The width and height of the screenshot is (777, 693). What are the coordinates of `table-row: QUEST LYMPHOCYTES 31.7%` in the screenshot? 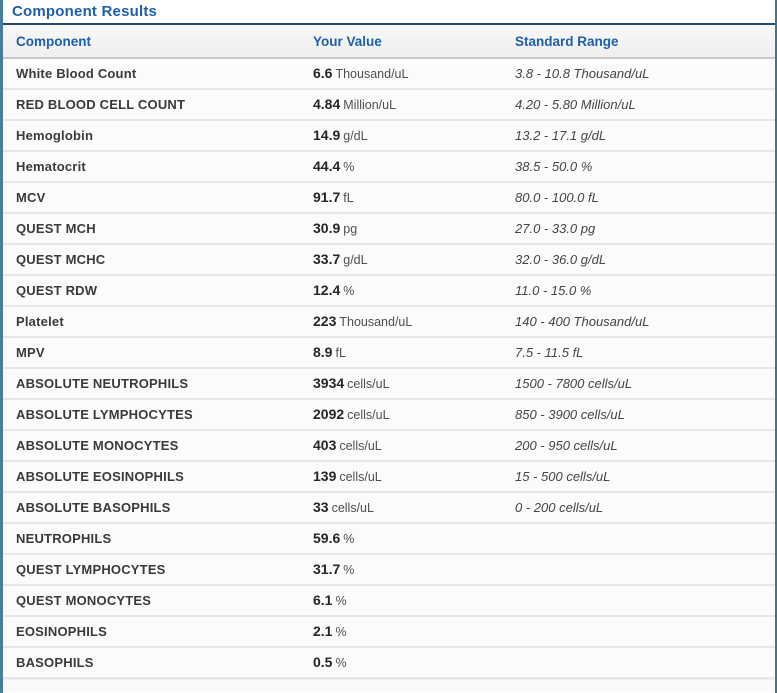 It's located at (389, 570).